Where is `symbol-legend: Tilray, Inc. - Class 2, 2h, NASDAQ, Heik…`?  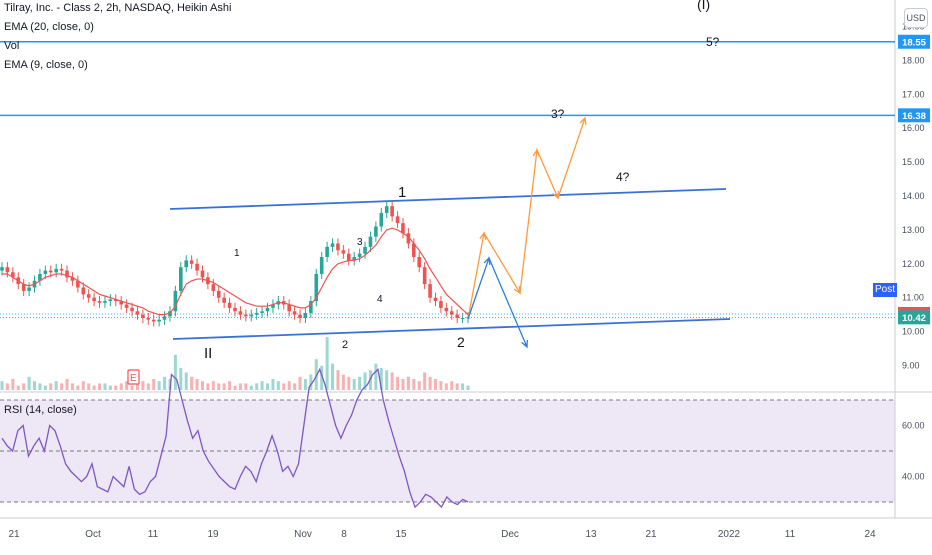 symbol-legend: Tilray, Inc. - Class 2, 2h, NASDAQ, Heik… is located at coordinates (118, 8).